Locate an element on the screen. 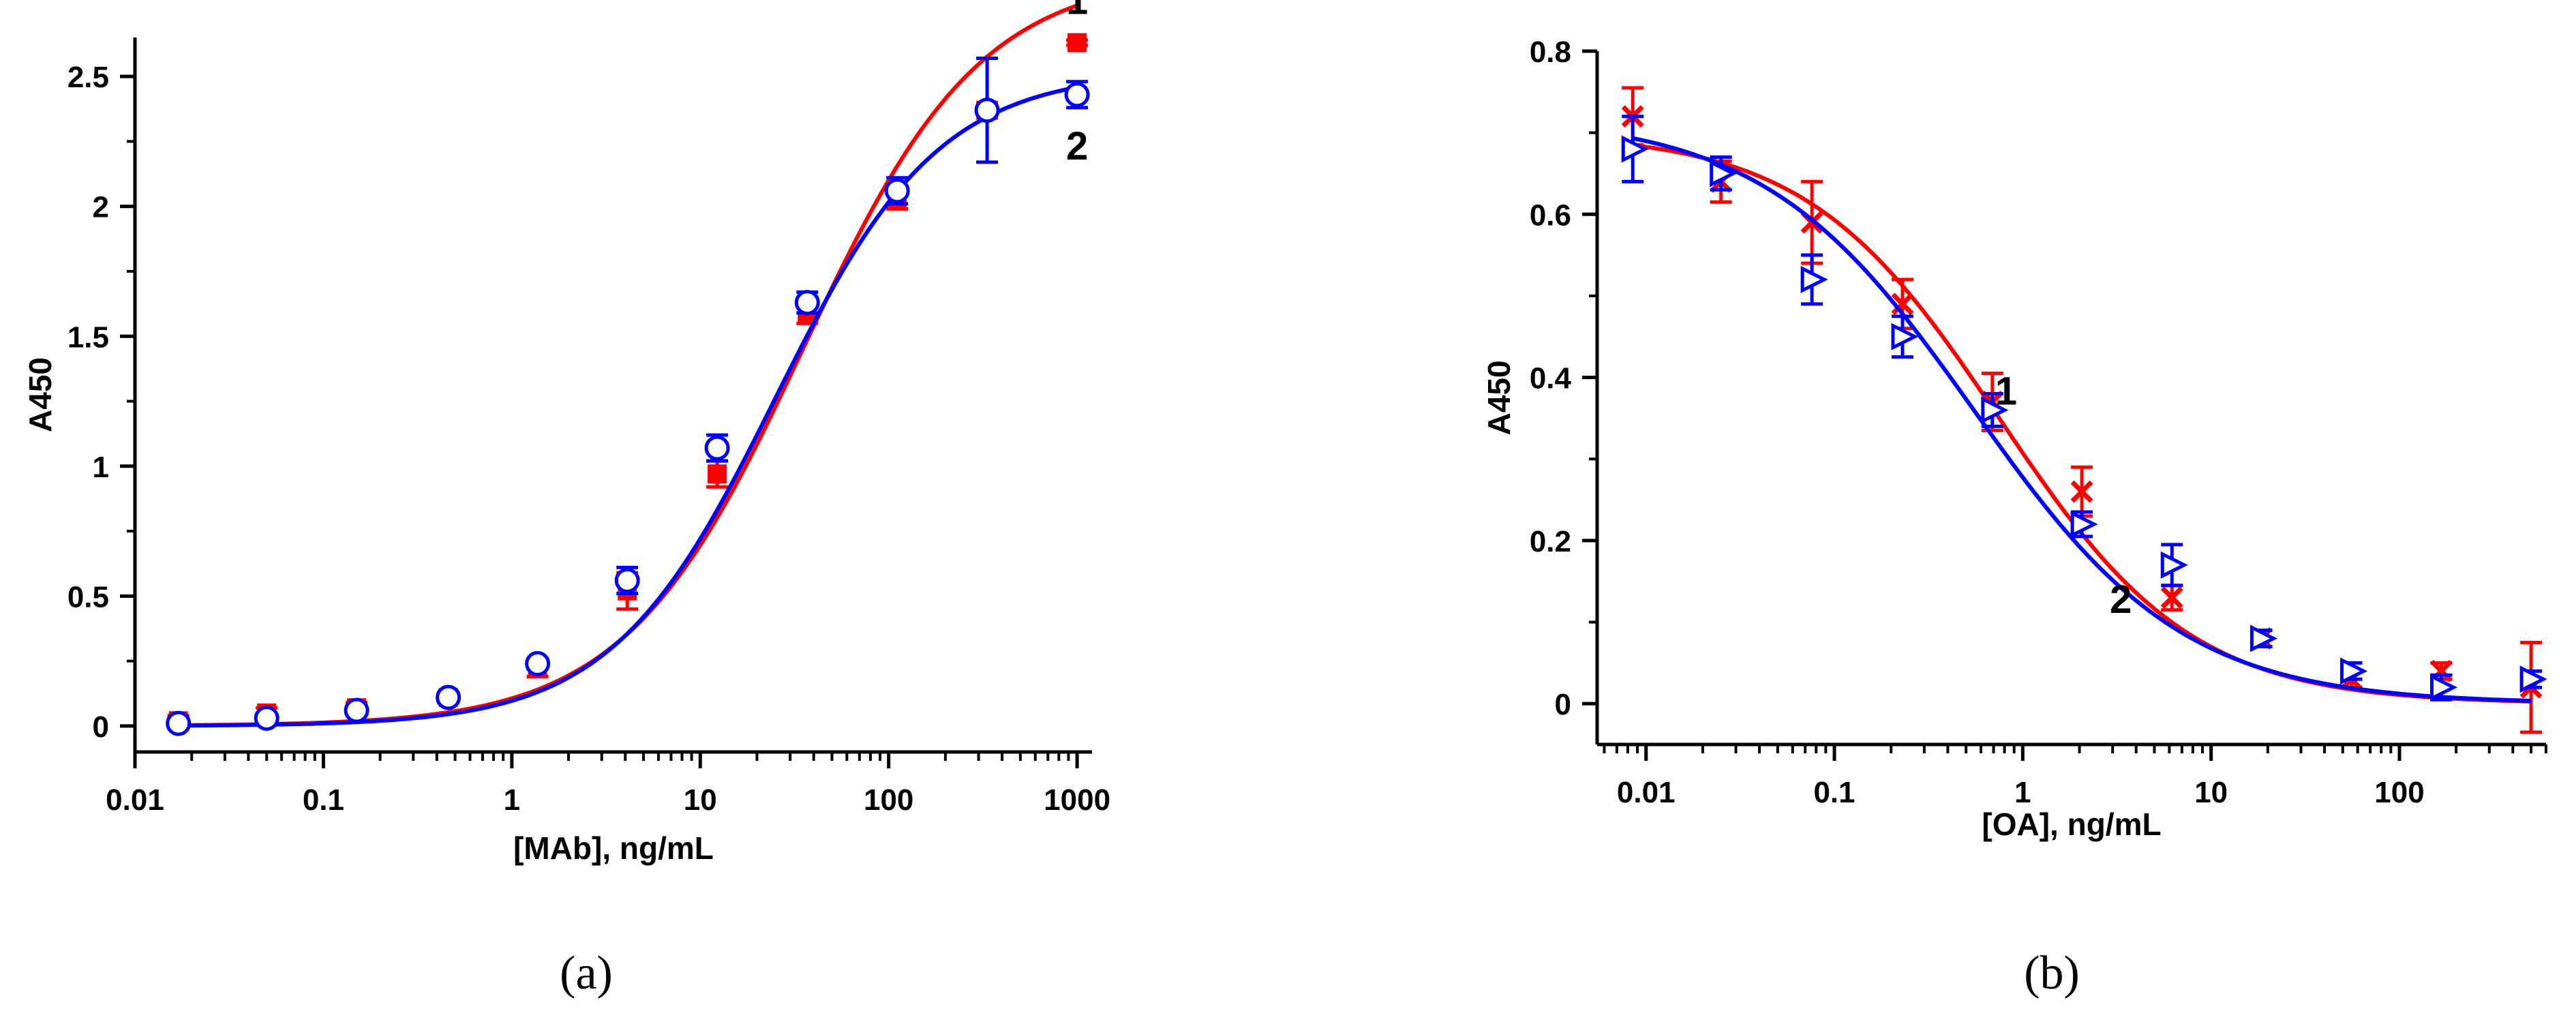  y-tick-label: 0.2 is located at coordinates (1551, 541).